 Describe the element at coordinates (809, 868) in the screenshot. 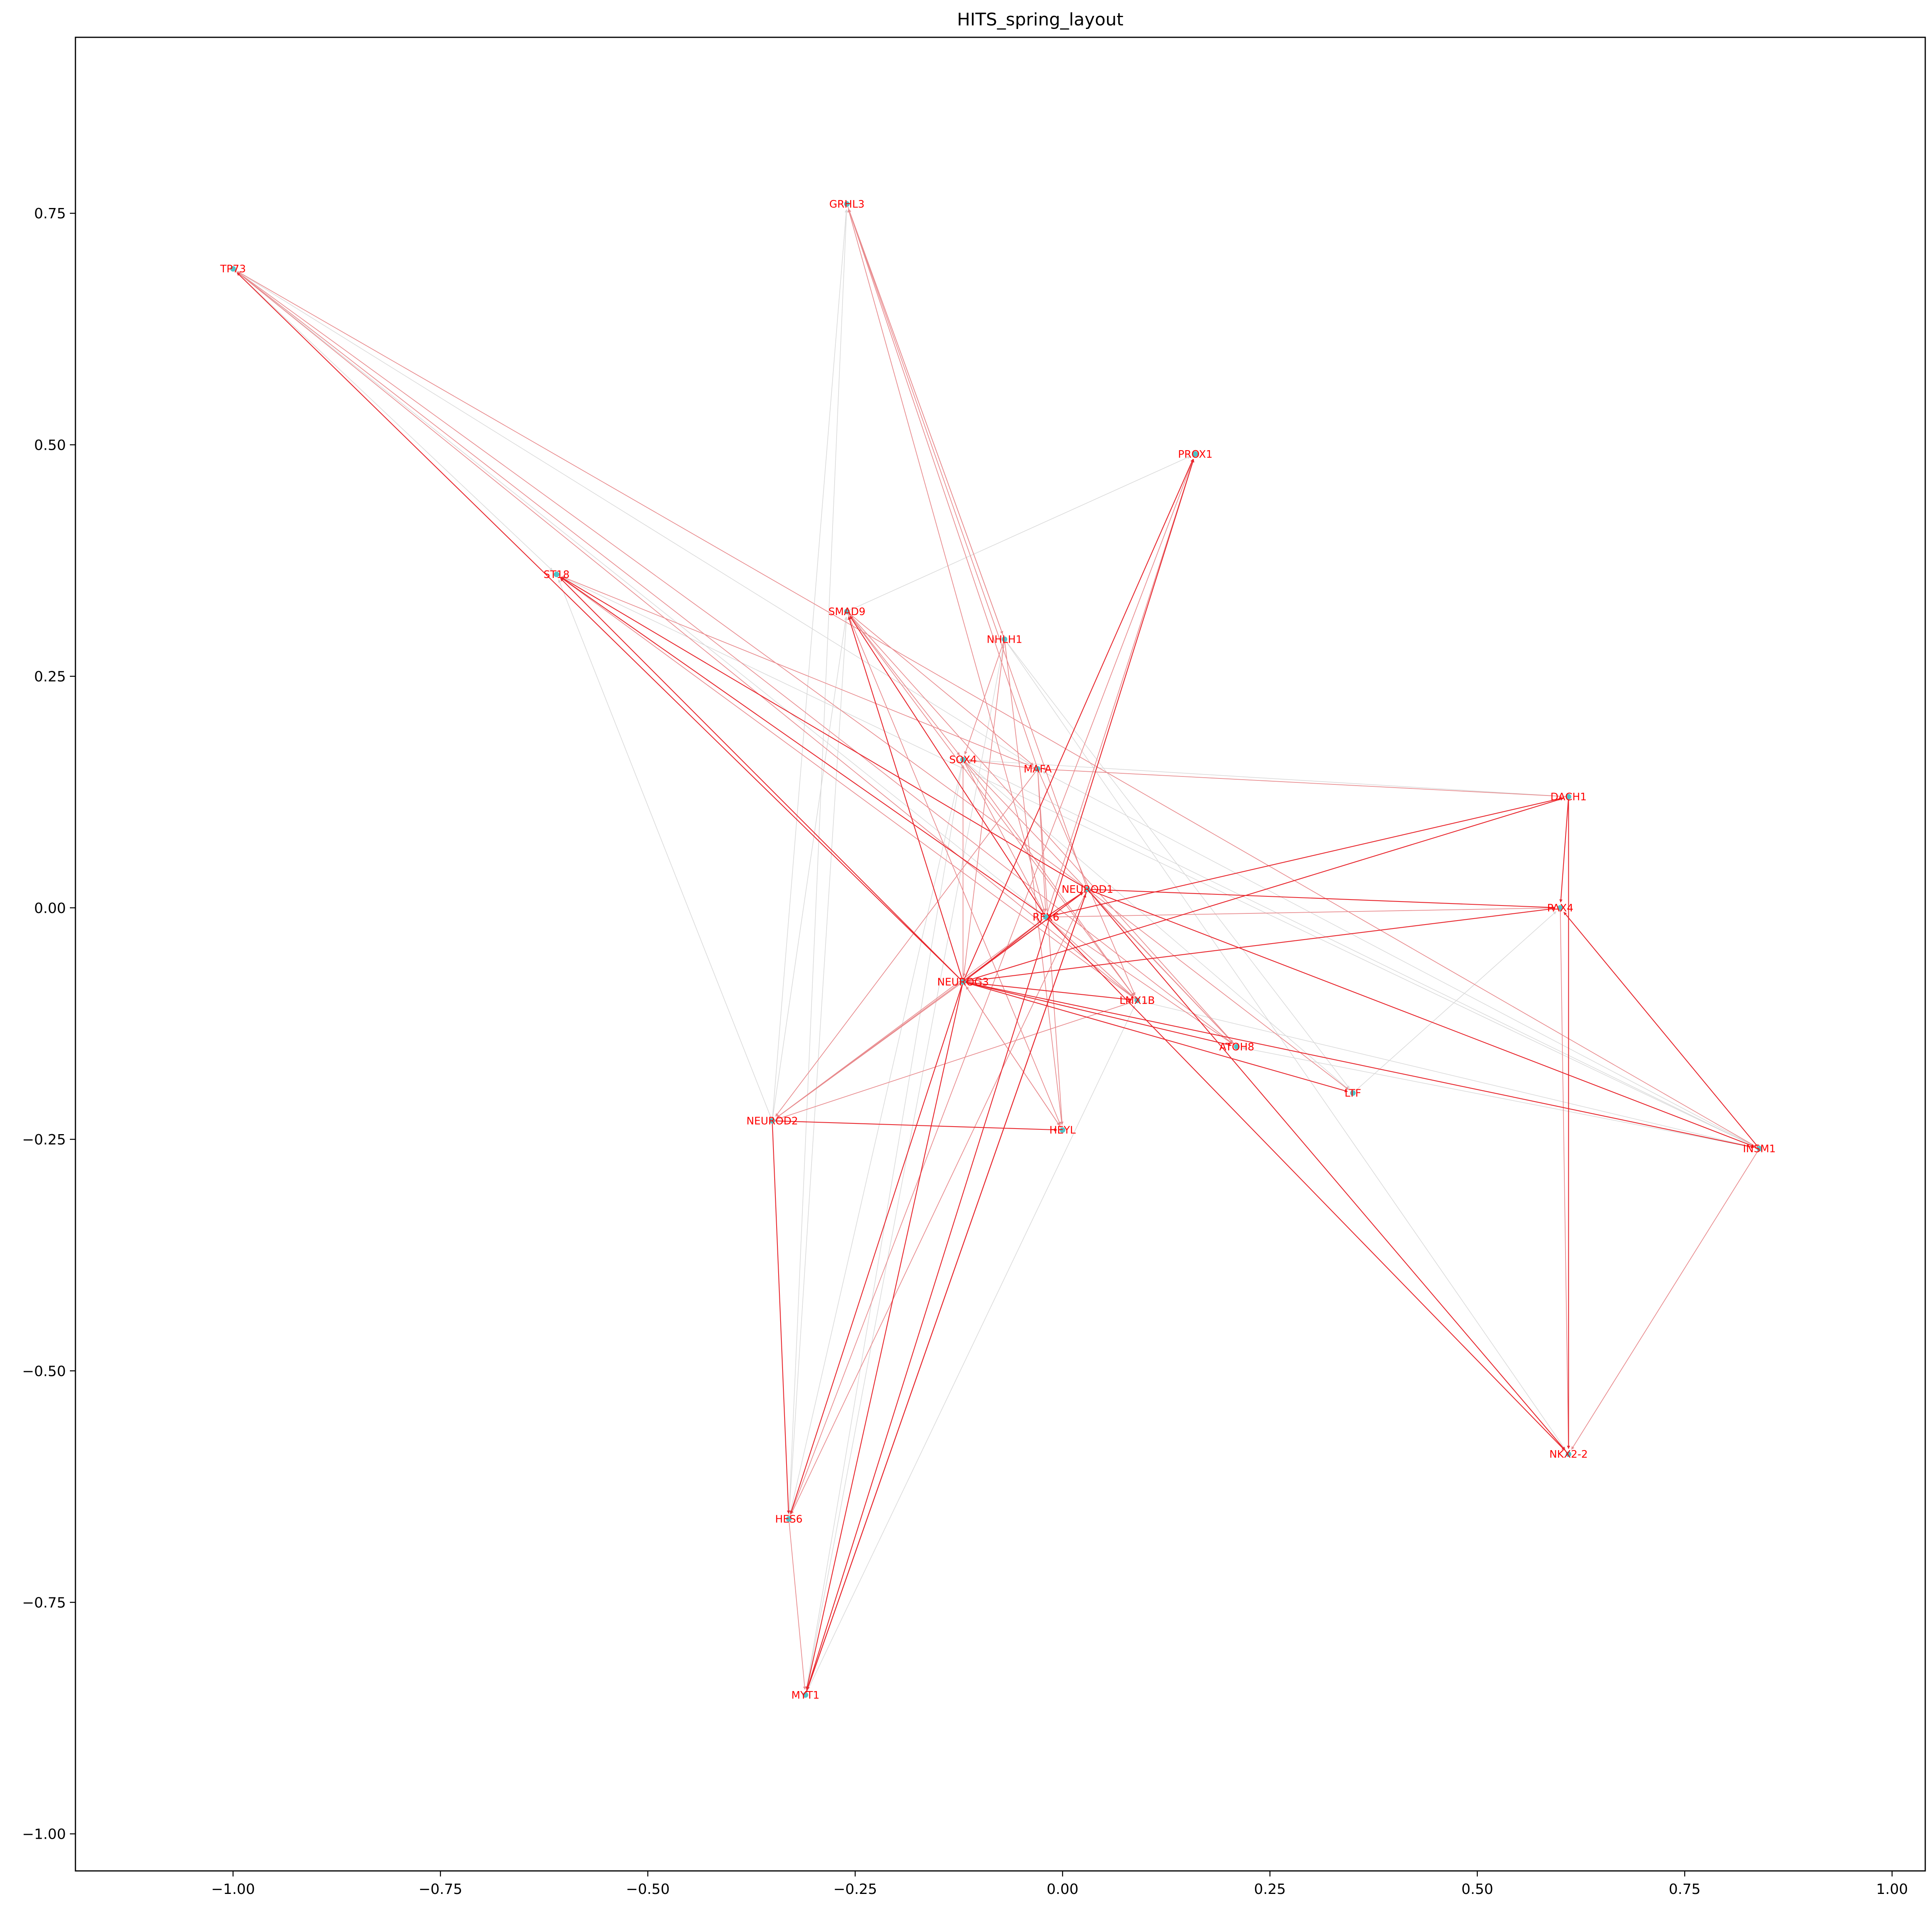

I see `edge-neurod2-to-smad9` at that location.